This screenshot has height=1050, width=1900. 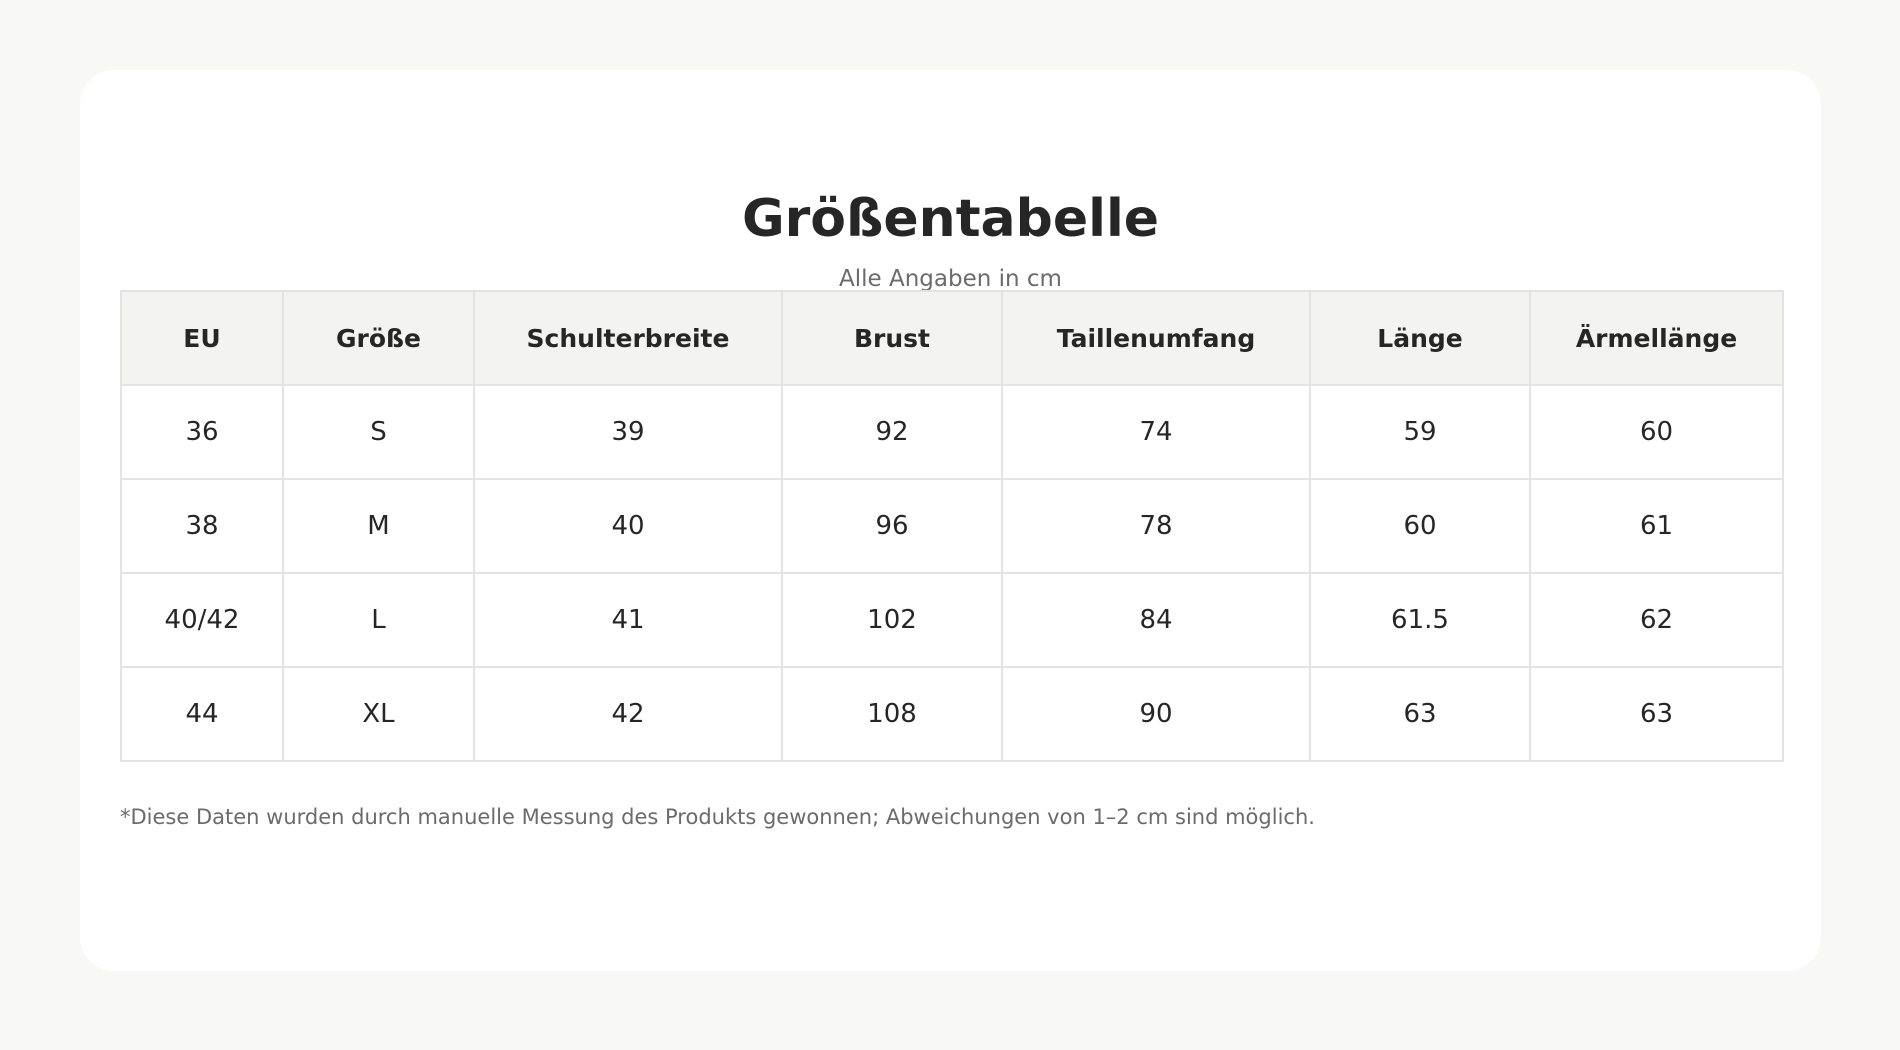 I want to click on column-header-groesse: Größe, so click(x=378, y=338).